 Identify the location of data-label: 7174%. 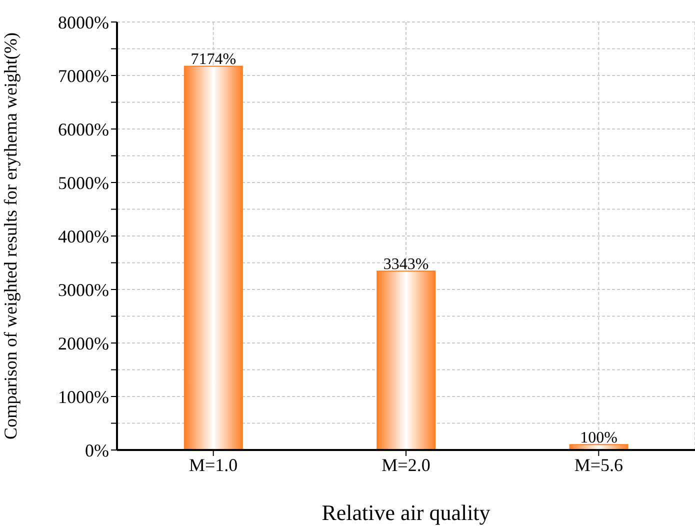
(213, 59).